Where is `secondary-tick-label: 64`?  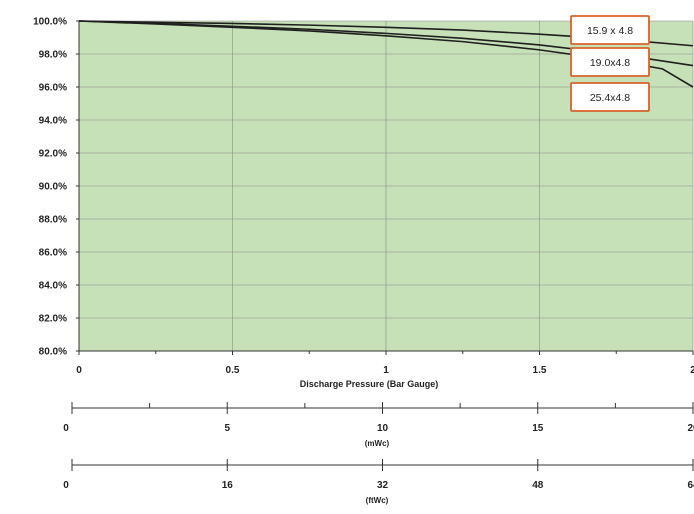
secondary-tick-label: 64 is located at coordinates (690, 485).